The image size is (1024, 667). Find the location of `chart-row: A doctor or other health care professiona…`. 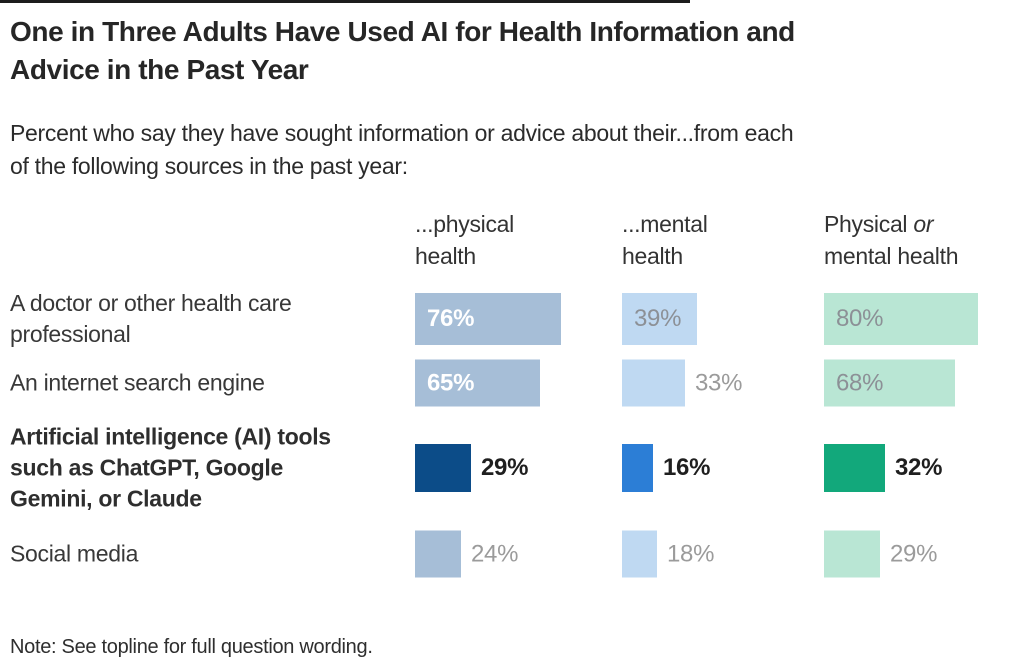

chart-row: A doctor or other health care professiona… is located at coordinates (512, 319).